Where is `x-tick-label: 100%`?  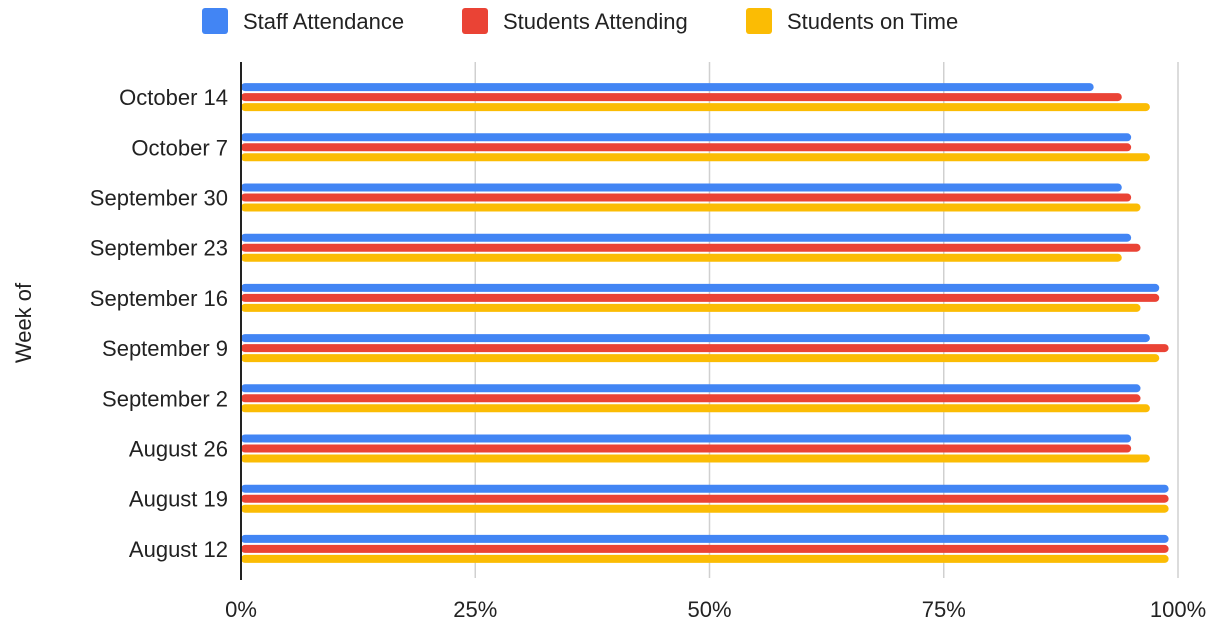 x-tick-label: 100% is located at coordinates (1178, 609).